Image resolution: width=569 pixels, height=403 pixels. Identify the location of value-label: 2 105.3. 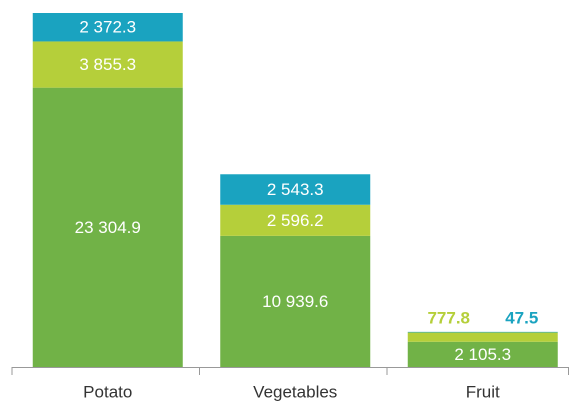
(482, 354).